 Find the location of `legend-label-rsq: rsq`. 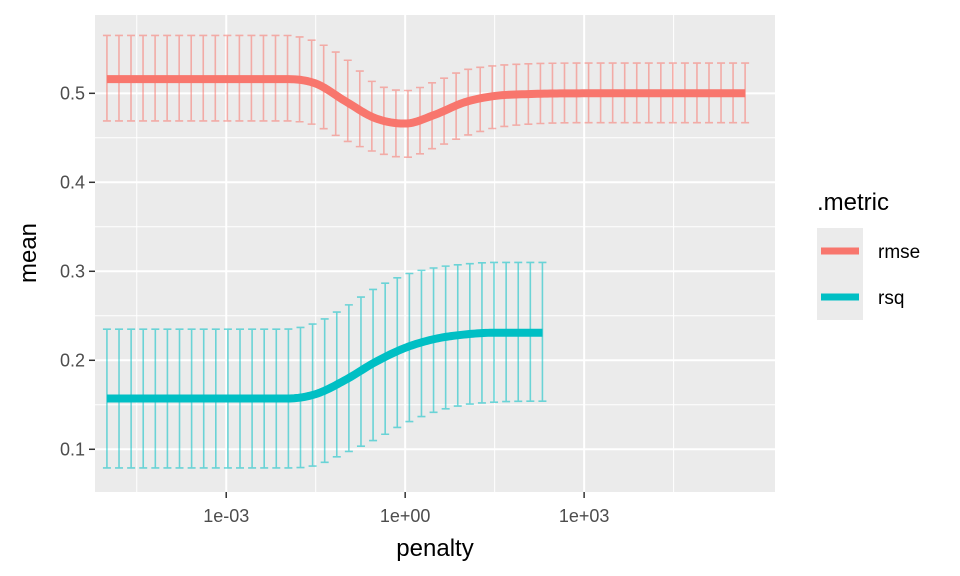

legend-label-rsq: rsq is located at coordinates (891, 298).